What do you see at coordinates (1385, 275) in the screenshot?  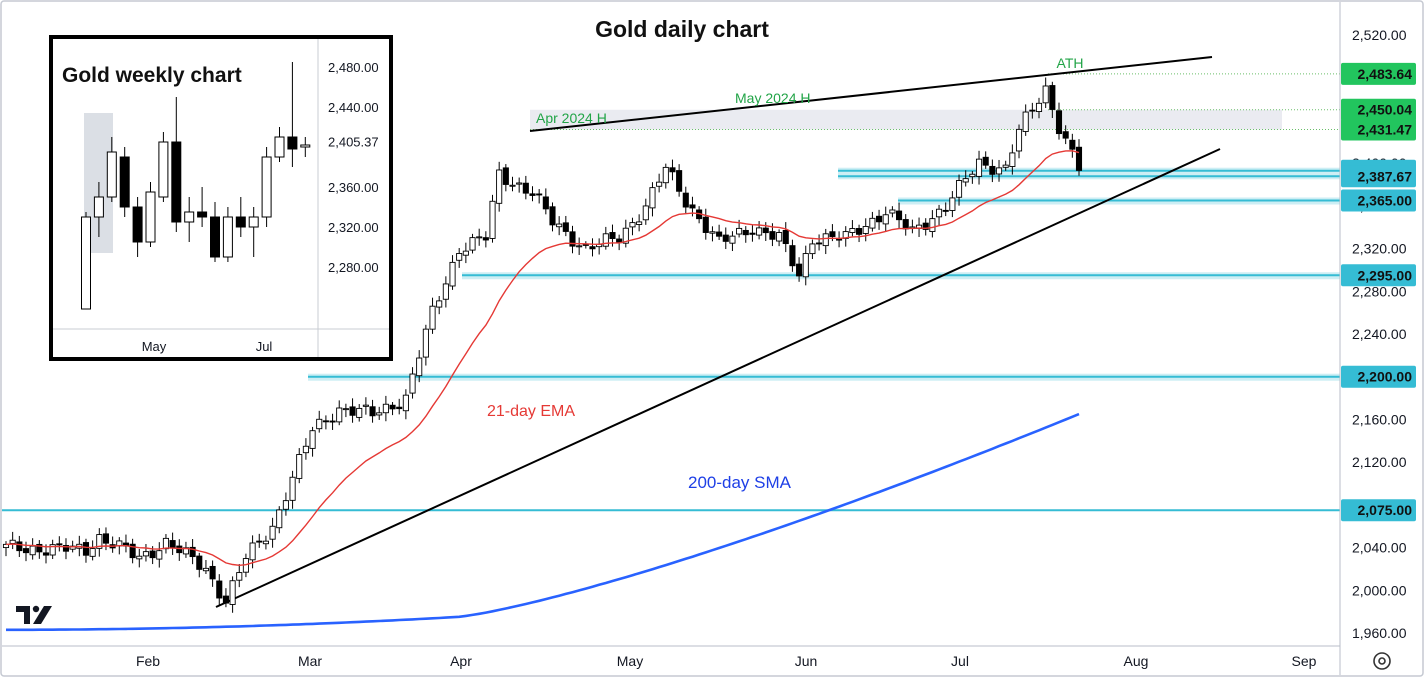 I see `level-price-label: 2,295.00` at bounding box center [1385, 275].